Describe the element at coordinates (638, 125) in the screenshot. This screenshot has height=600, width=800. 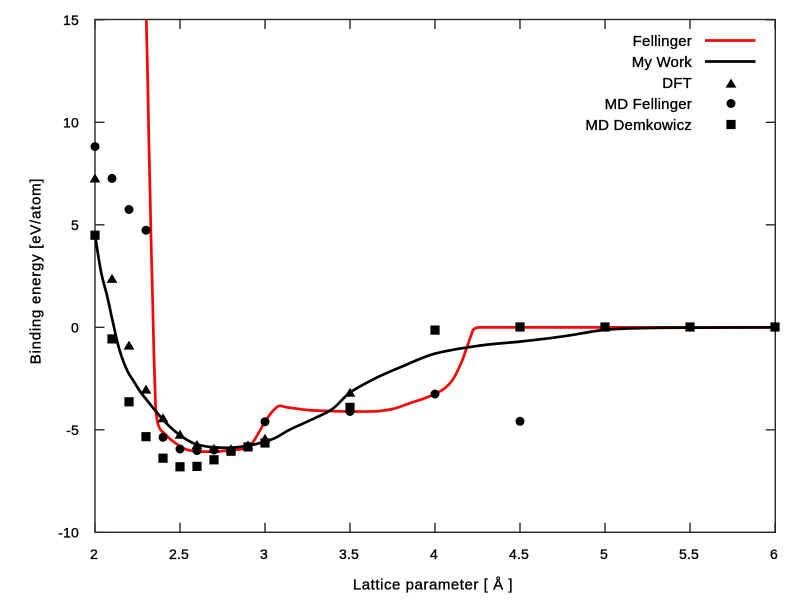
I see `svg-text: MD Demkowicz` at that location.